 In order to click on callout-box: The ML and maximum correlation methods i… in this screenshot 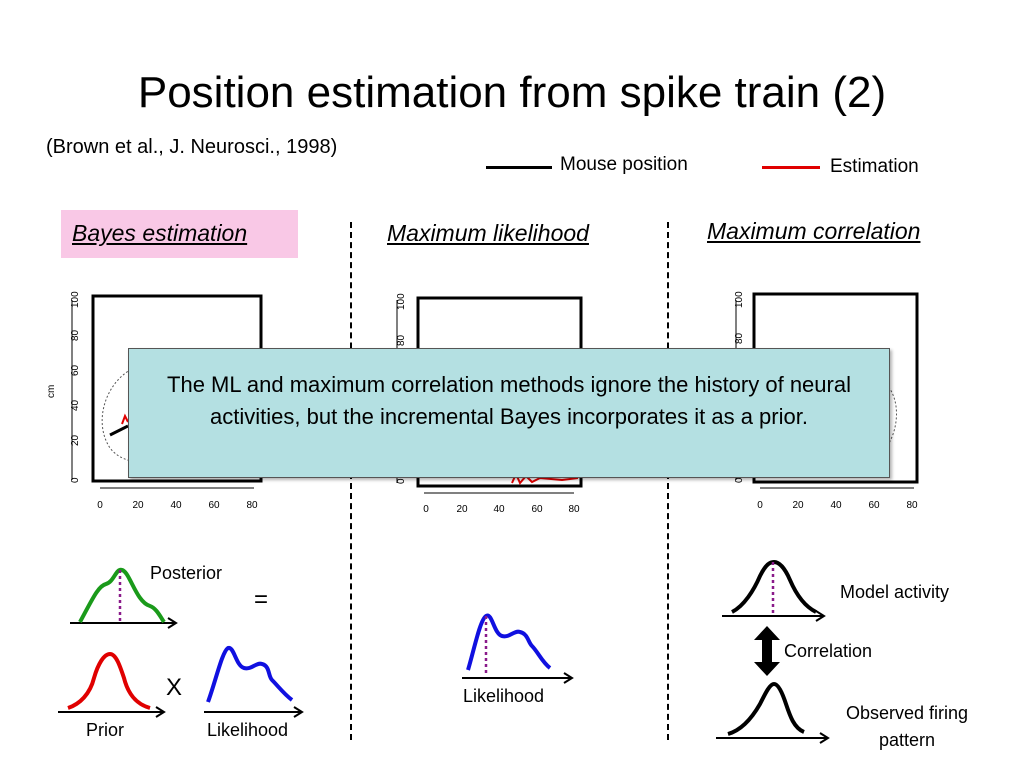, I will do `click(509, 413)`.